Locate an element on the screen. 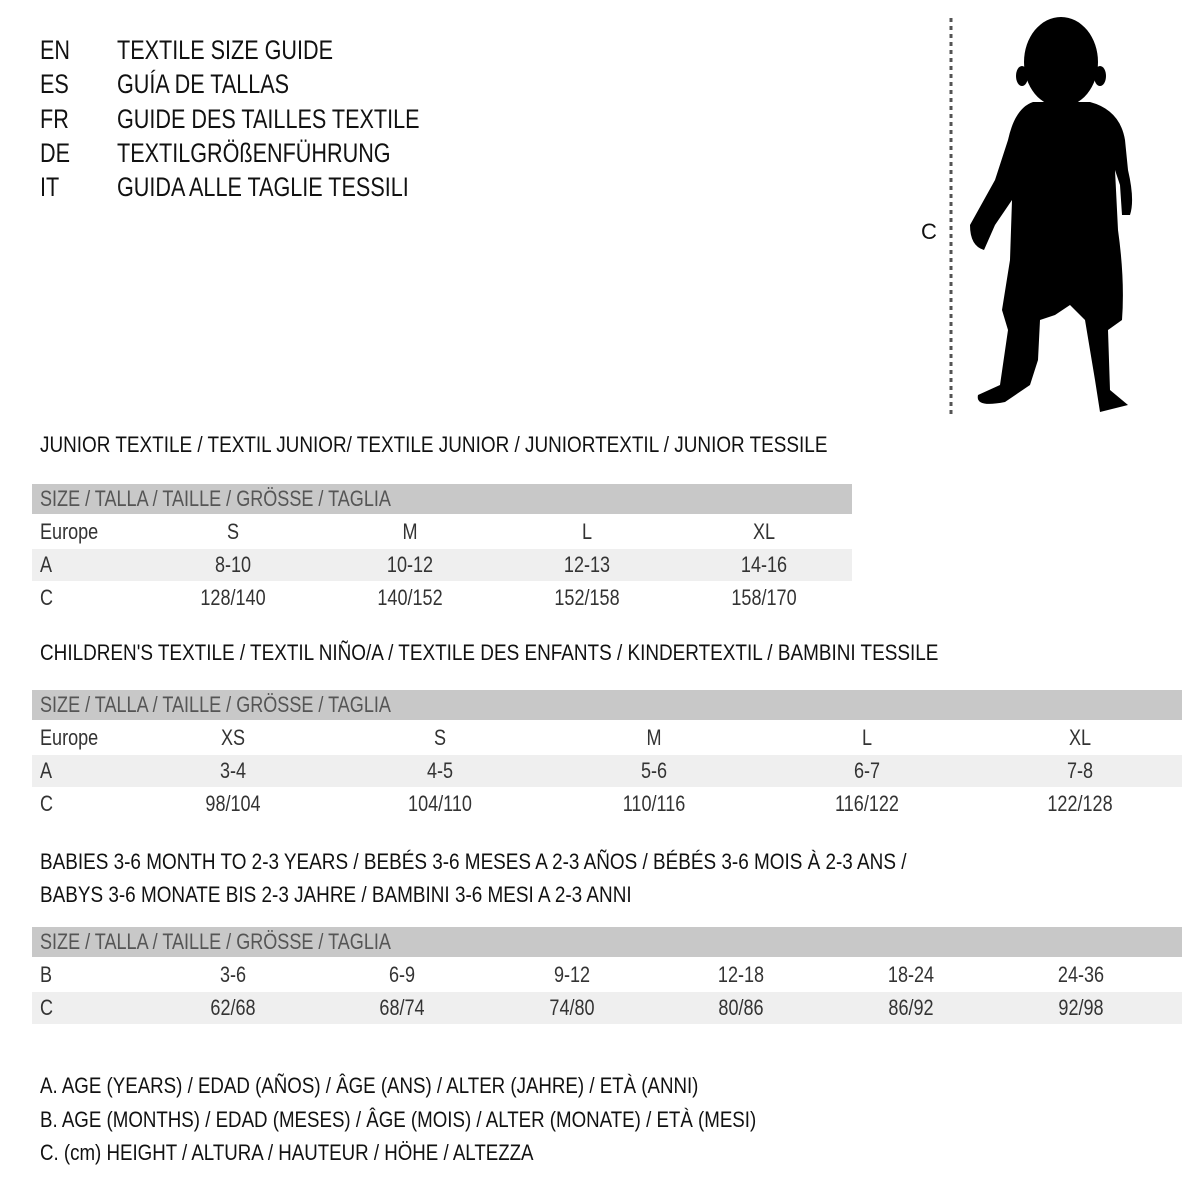 The width and height of the screenshot is (1200, 1200). text: 9-12 is located at coordinates (572, 974).